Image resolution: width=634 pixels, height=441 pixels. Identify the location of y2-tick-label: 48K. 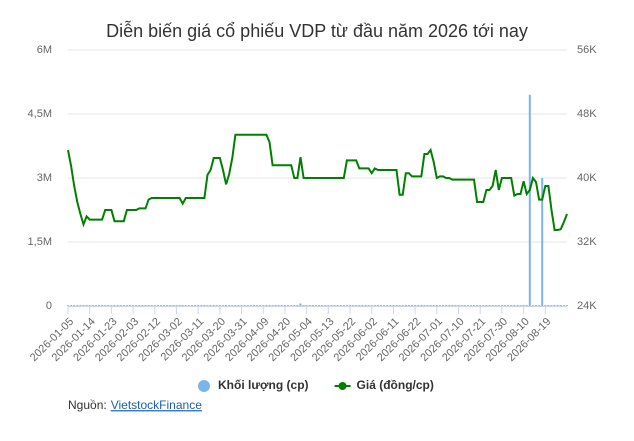
(587, 114).